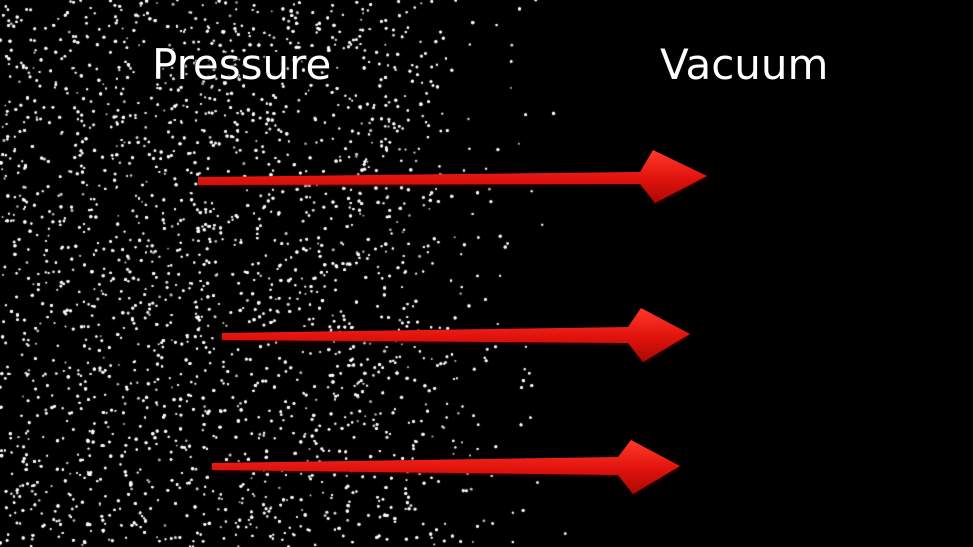 Image resolution: width=973 pixels, height=547 pixels. I want to click on arrow-top, so click(453, 177).